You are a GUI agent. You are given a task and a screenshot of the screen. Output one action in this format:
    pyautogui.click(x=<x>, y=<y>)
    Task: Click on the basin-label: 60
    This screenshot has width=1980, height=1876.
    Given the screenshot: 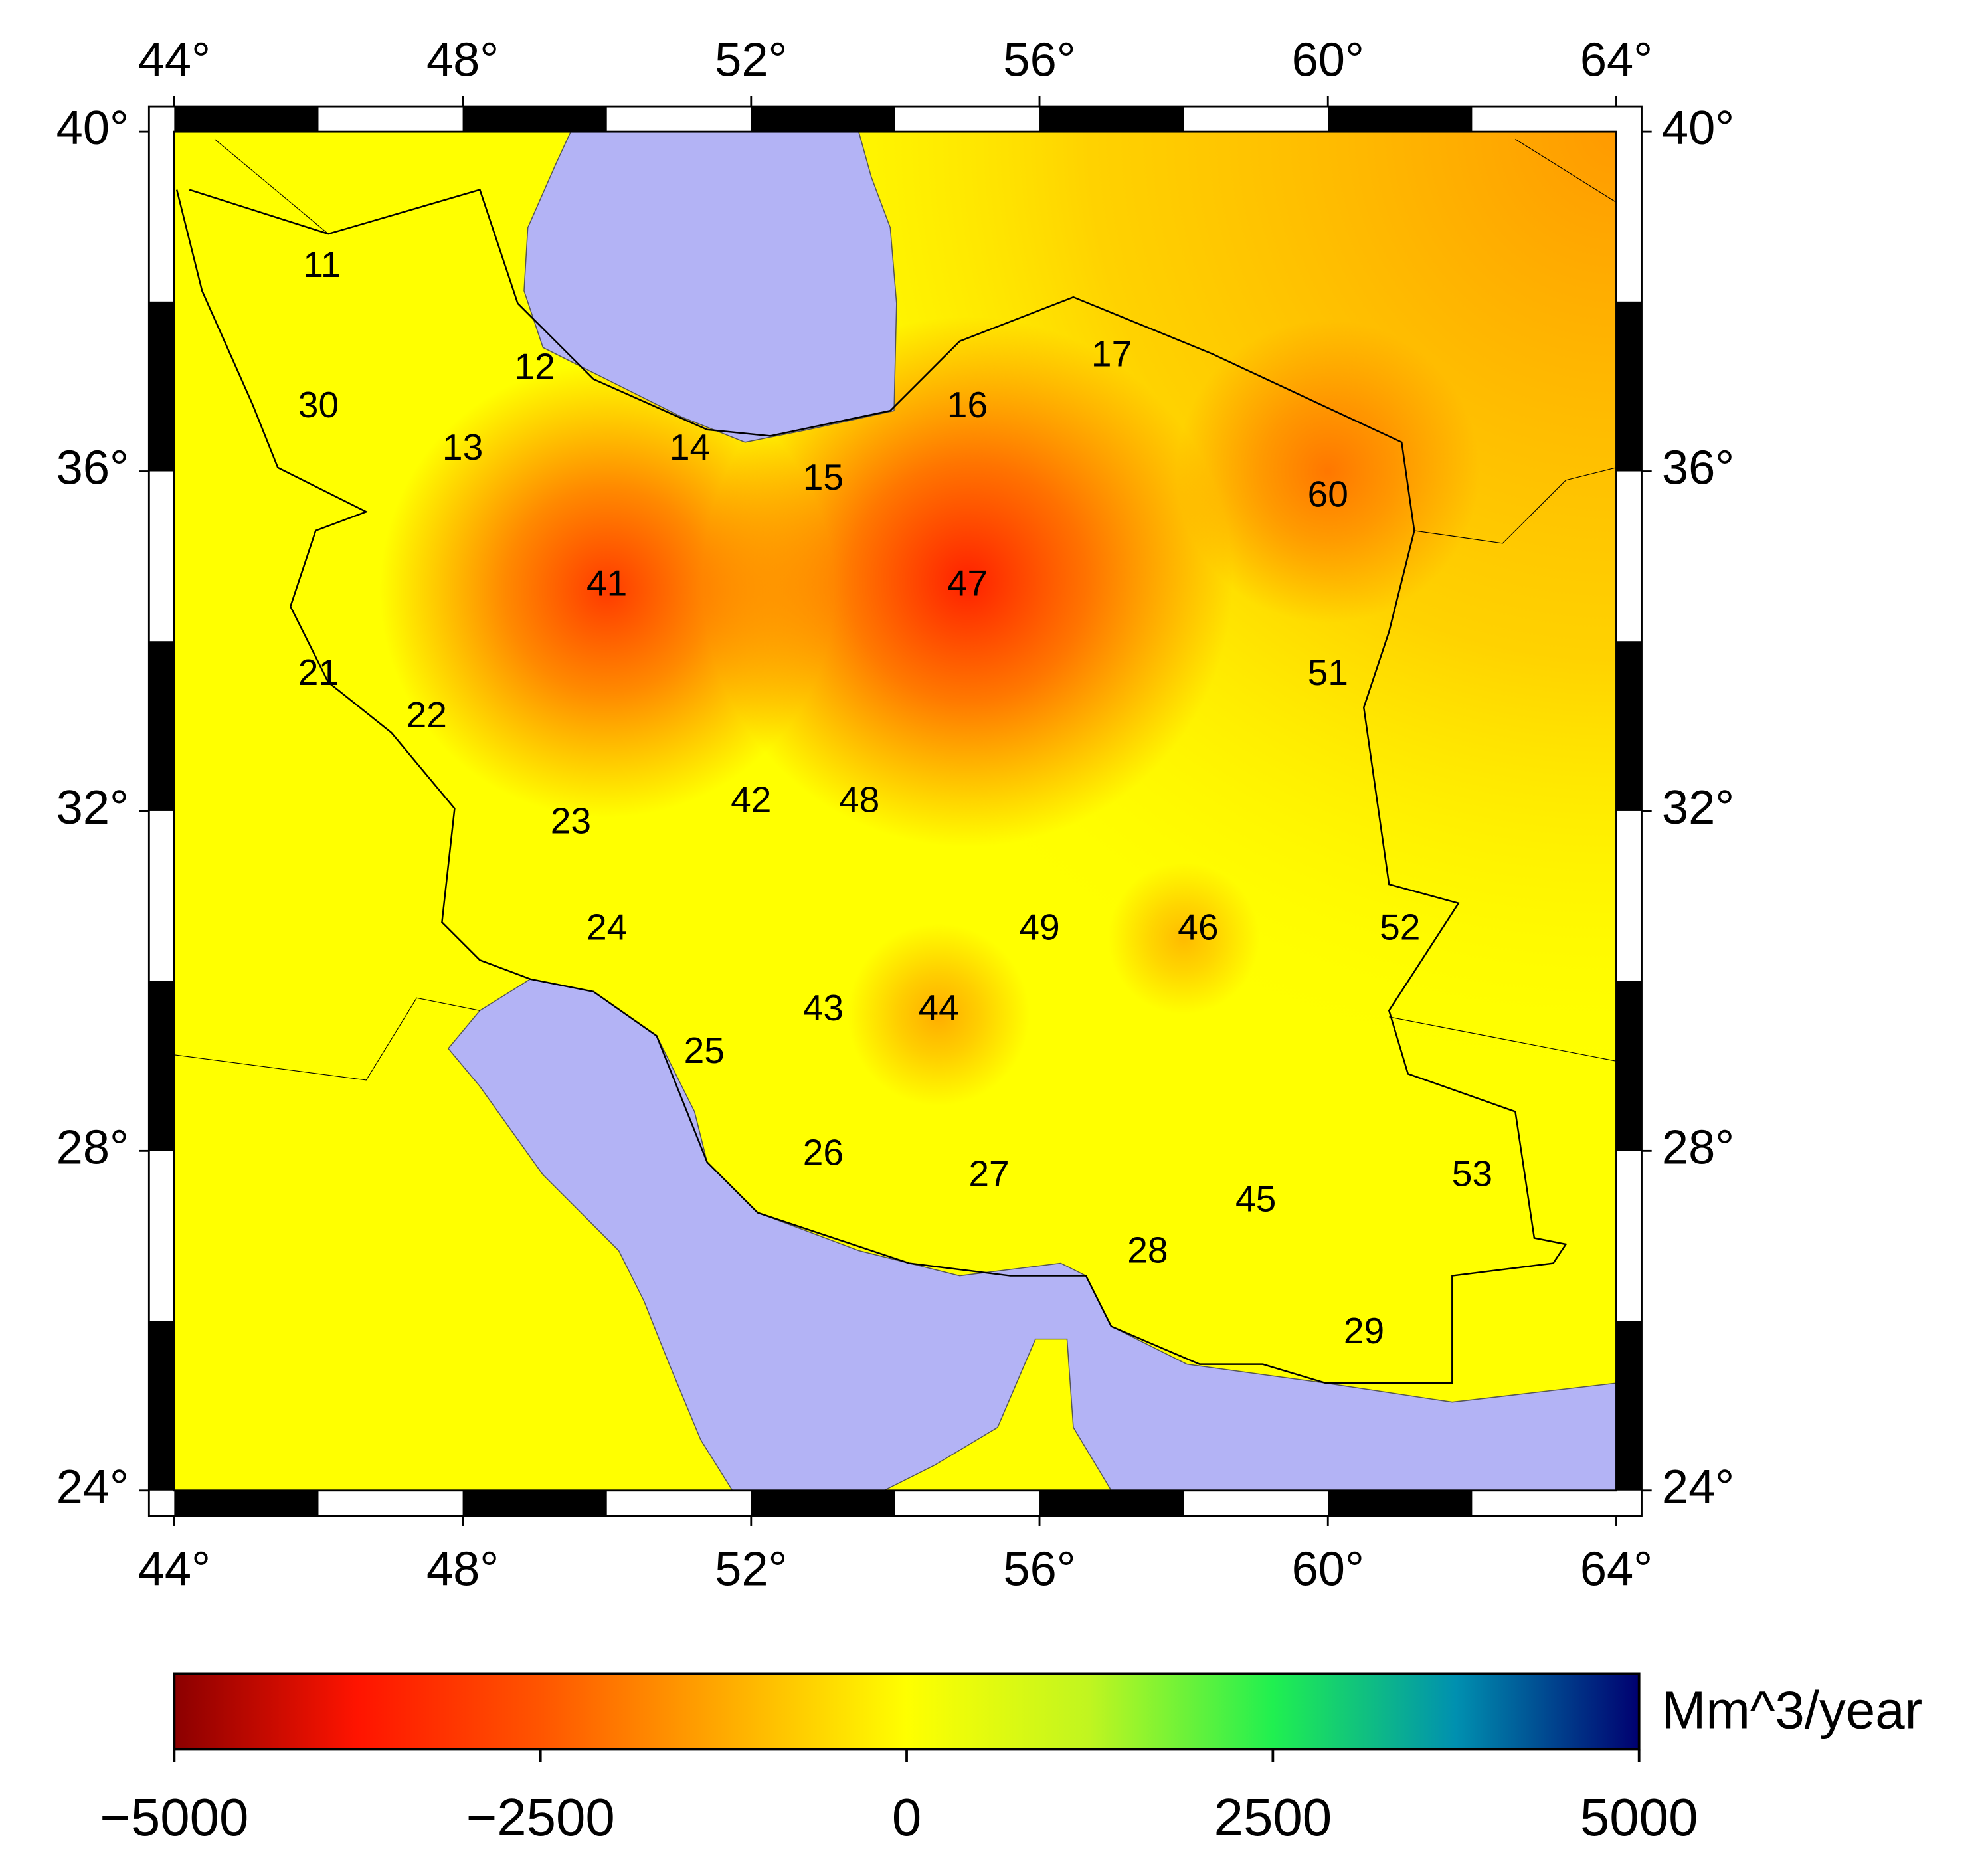 What is the action you would take?
    pyautogui.click(x=1328, y=493)
    